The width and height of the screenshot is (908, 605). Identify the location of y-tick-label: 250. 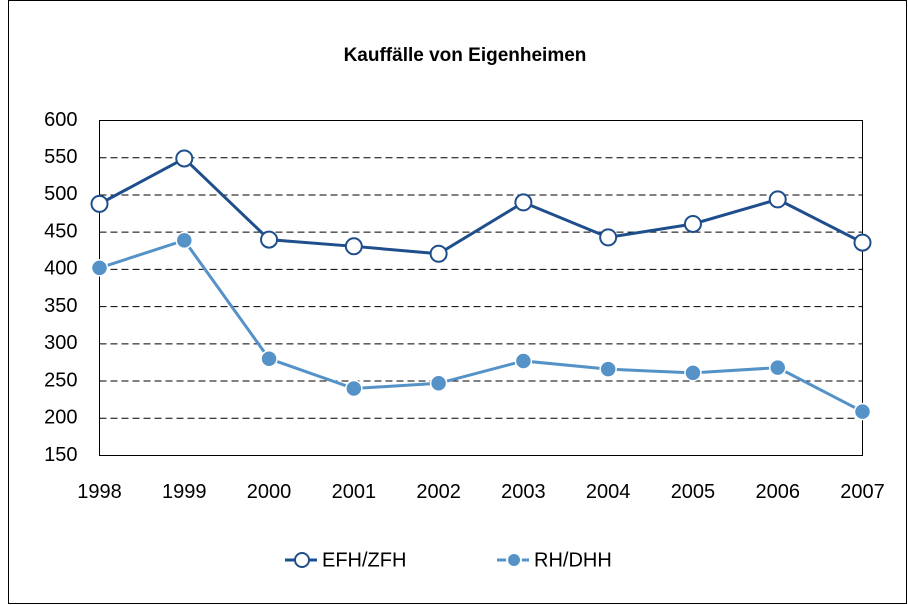
(60, 380).